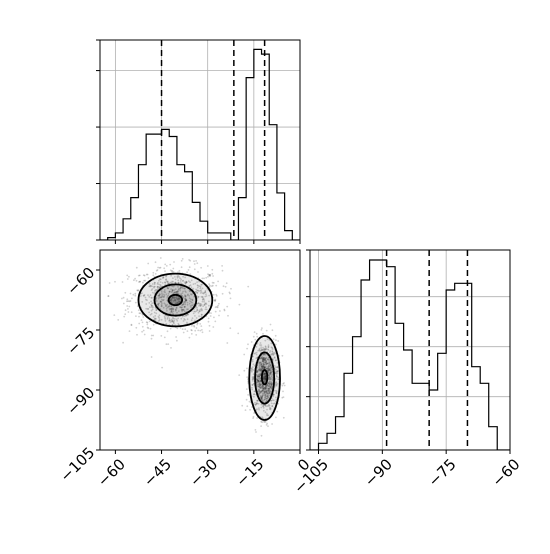 The width and height of the screenshot is (550, 554). I want to click on density-shading, so click(209, 346).